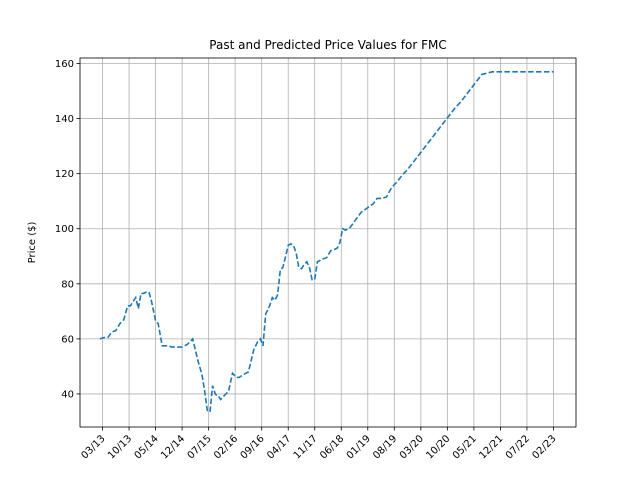 This screenshot has width=640, height=480. Describe the element at coordinates (67, 284) in the screenshot. I see `y-tick-label: 80` at that location.